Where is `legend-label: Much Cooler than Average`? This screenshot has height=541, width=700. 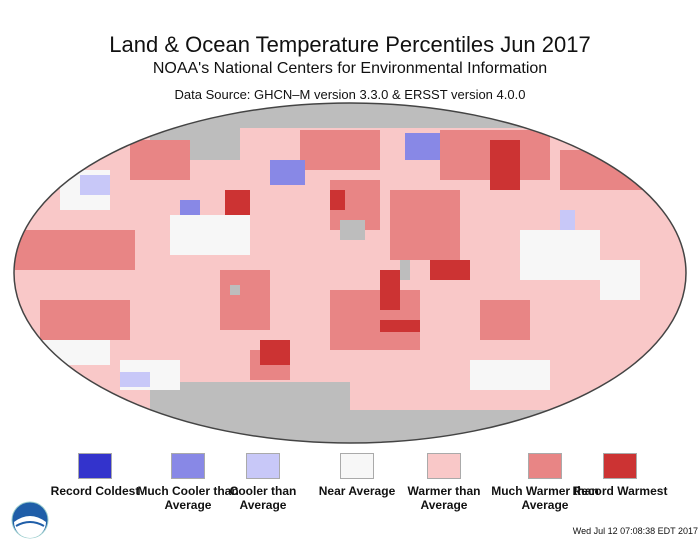
legend-label: Much Cooler than Average is located at coordinates (188, 498).